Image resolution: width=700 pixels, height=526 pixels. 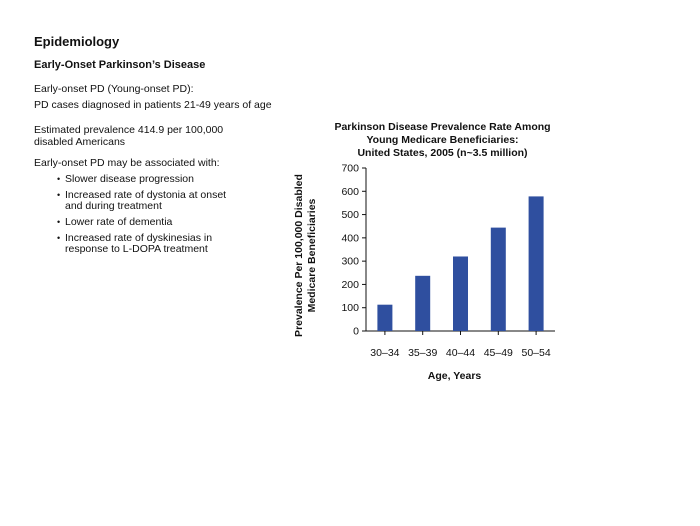 What do you see at coordinates (535, 353) in the screenshot?
I see `x-tick-label: 50–54` at bounding box center [535, 353].